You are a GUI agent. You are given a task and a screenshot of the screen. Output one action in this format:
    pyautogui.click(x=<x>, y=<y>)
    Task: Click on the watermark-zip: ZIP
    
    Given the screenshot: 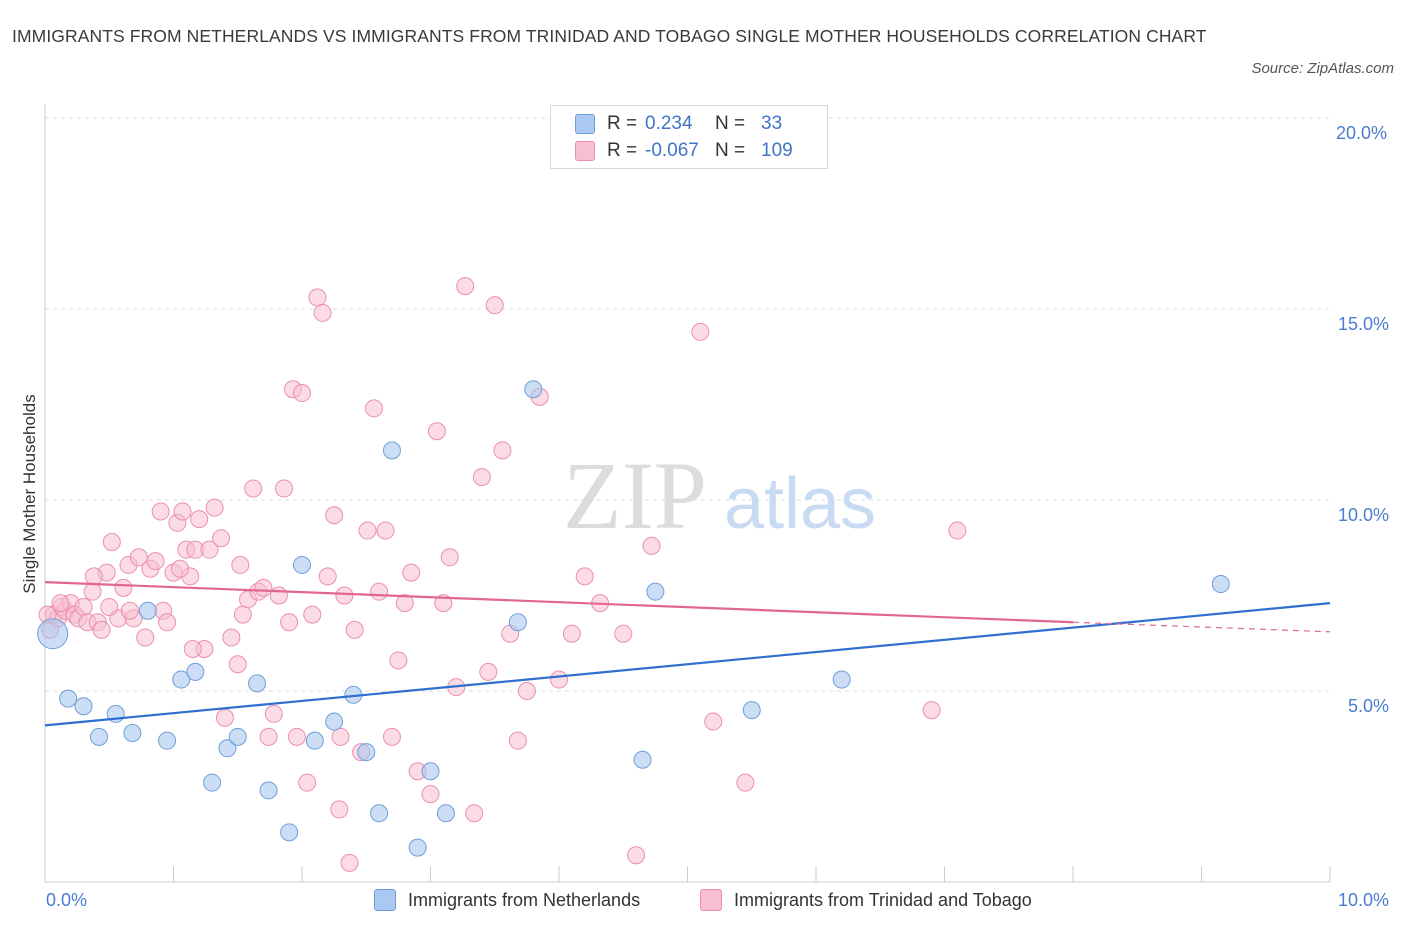 What is the action you would take?
    pyautogui.click(x=635, y=495)
    